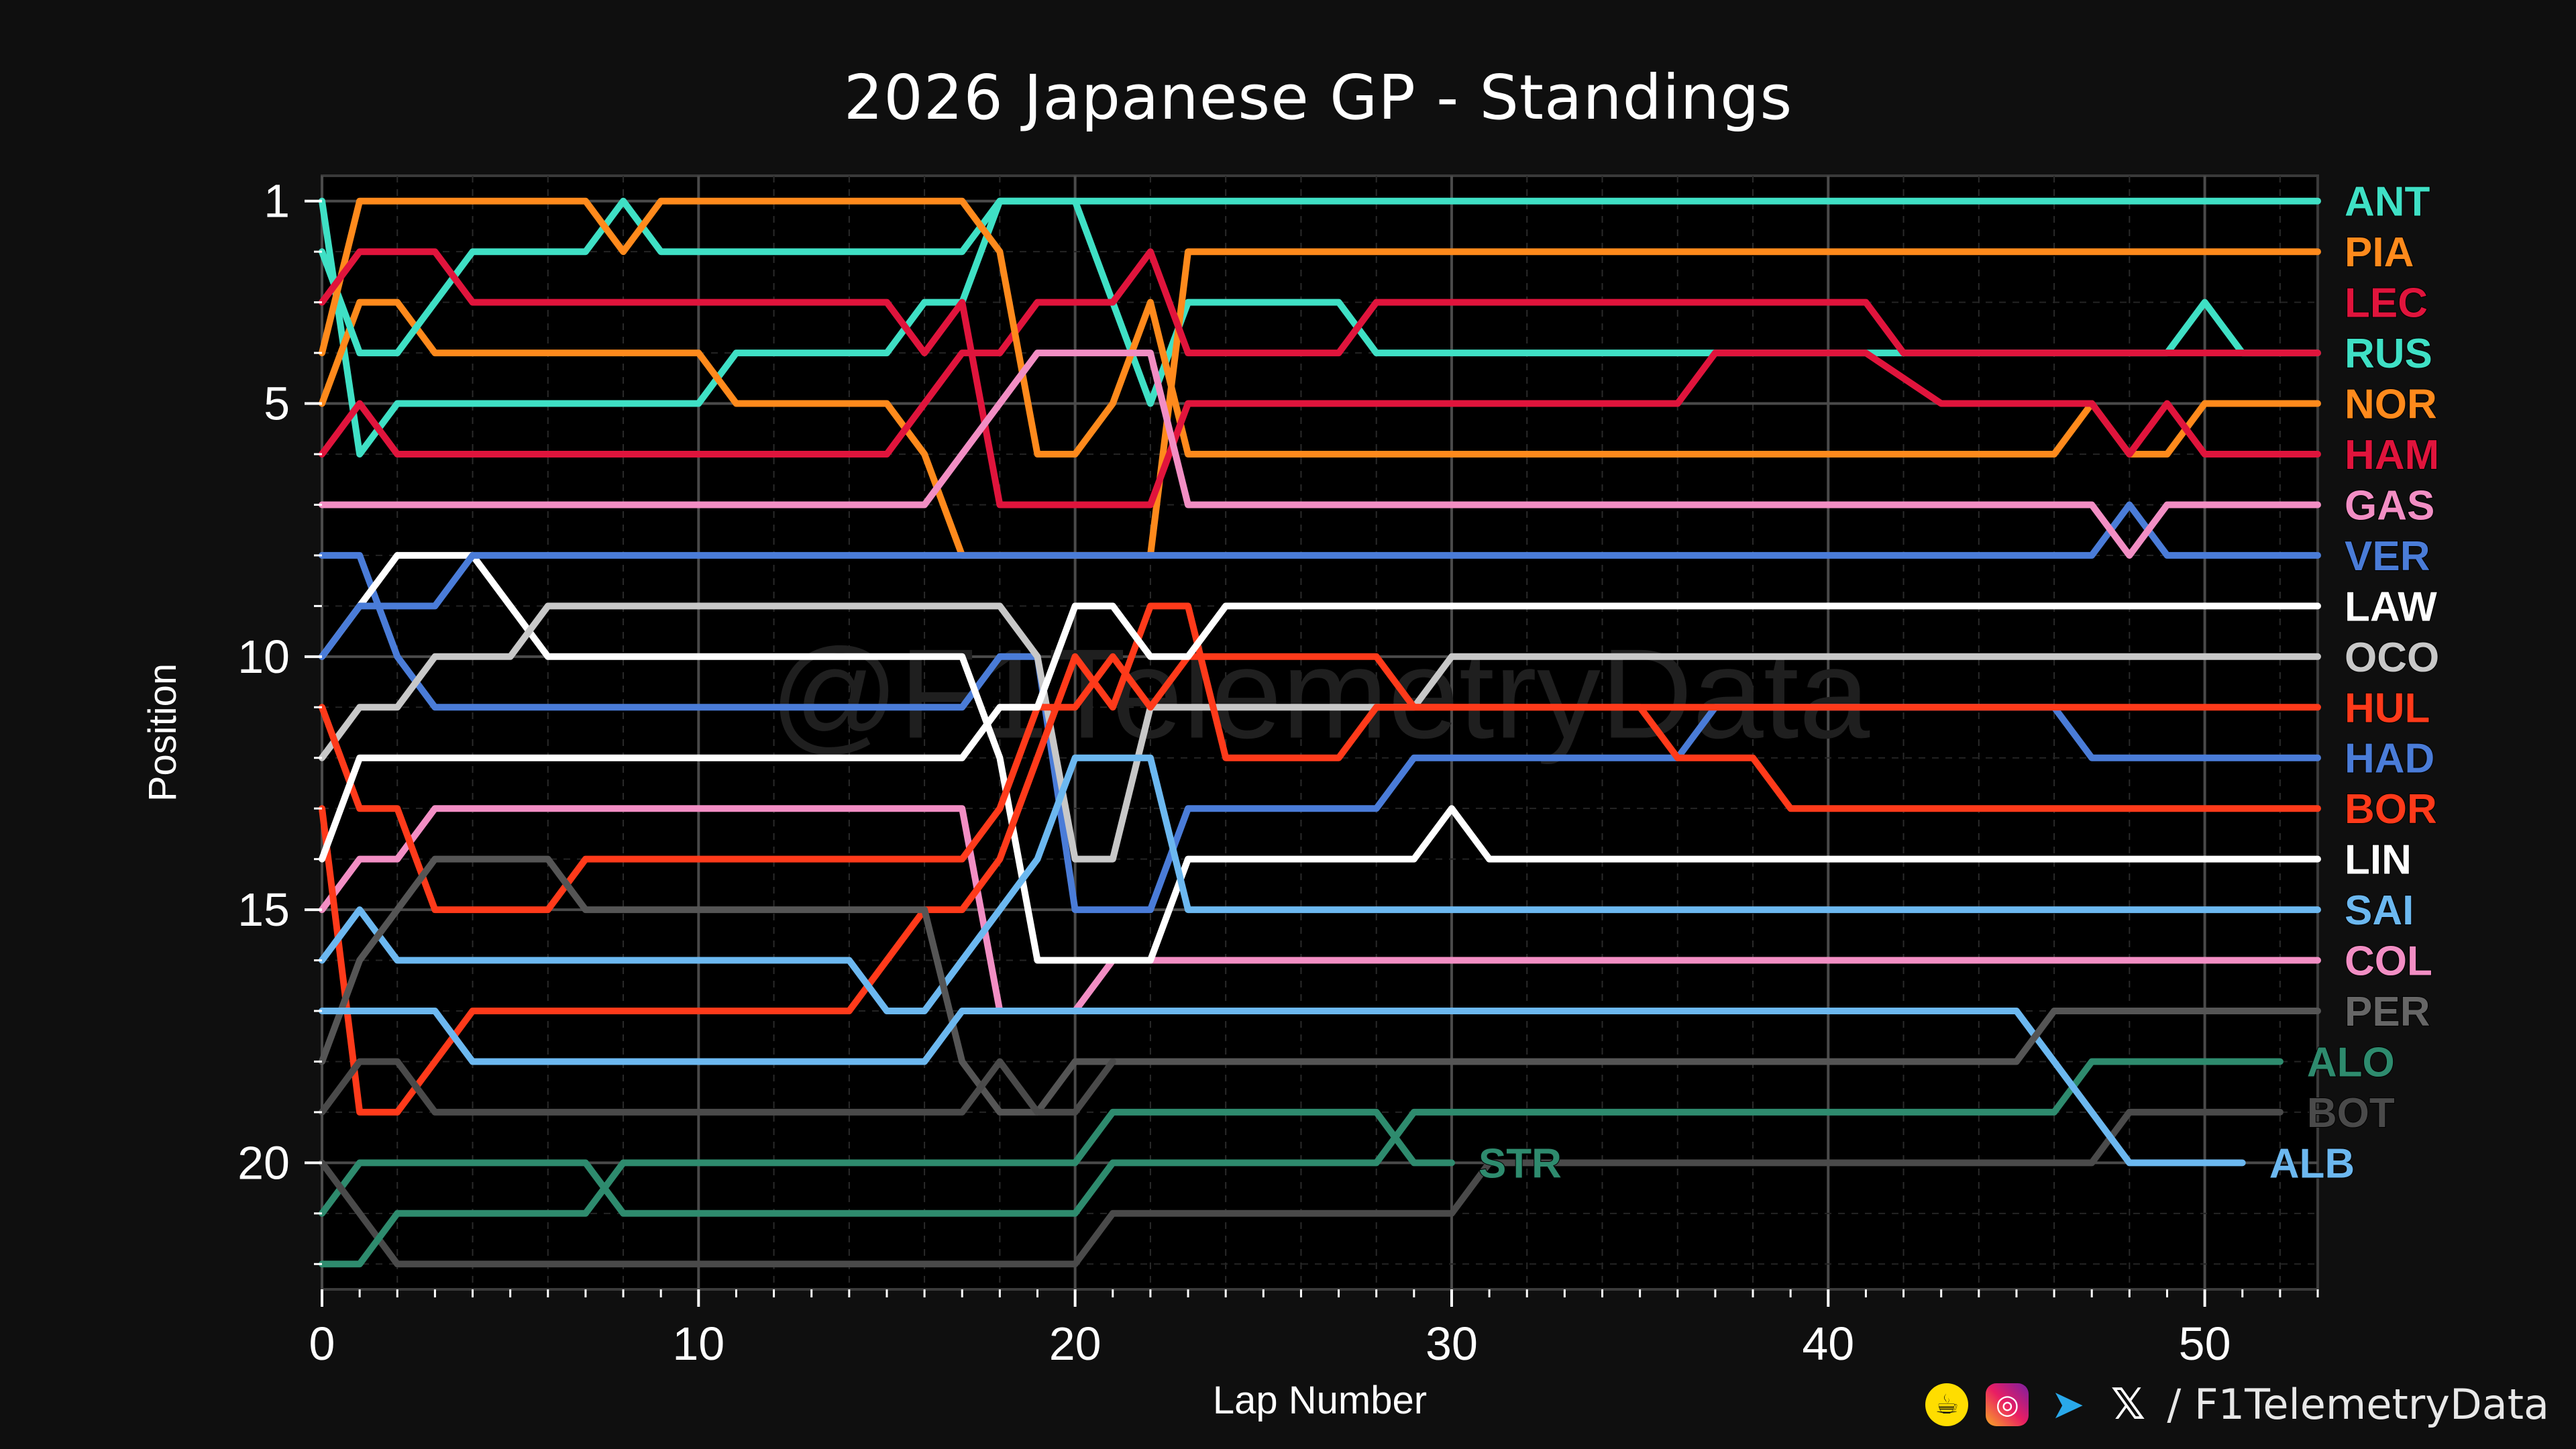 Image resolution: width=2576 pixels, height=1449 pixels. I want to click on y-tick-label: 15, so click(263, 909).